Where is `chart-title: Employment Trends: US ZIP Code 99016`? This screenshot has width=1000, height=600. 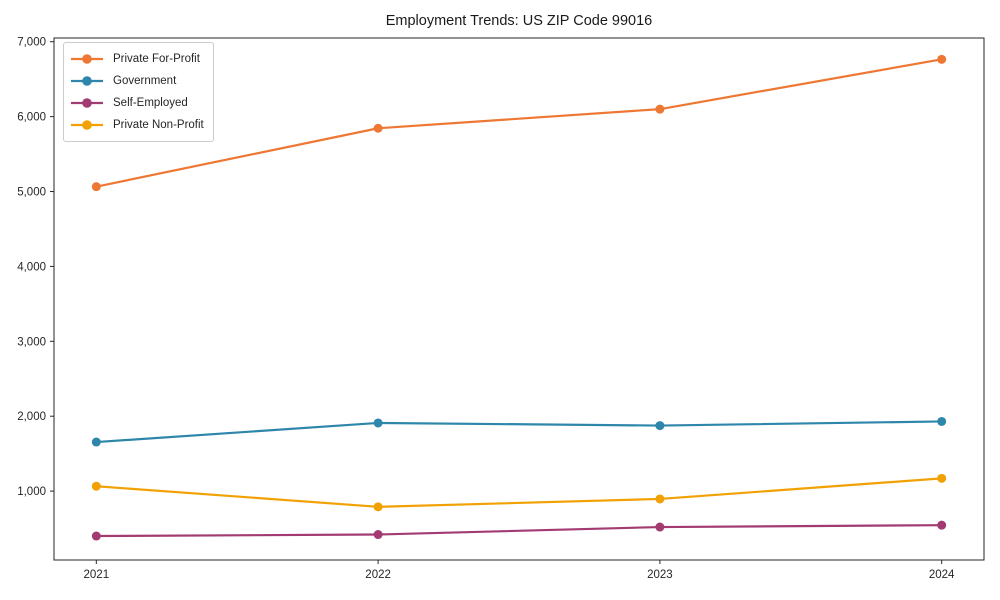
chart-title: Employment Trends: US ZIP Code 99016 is located at coordinates (519, 21).